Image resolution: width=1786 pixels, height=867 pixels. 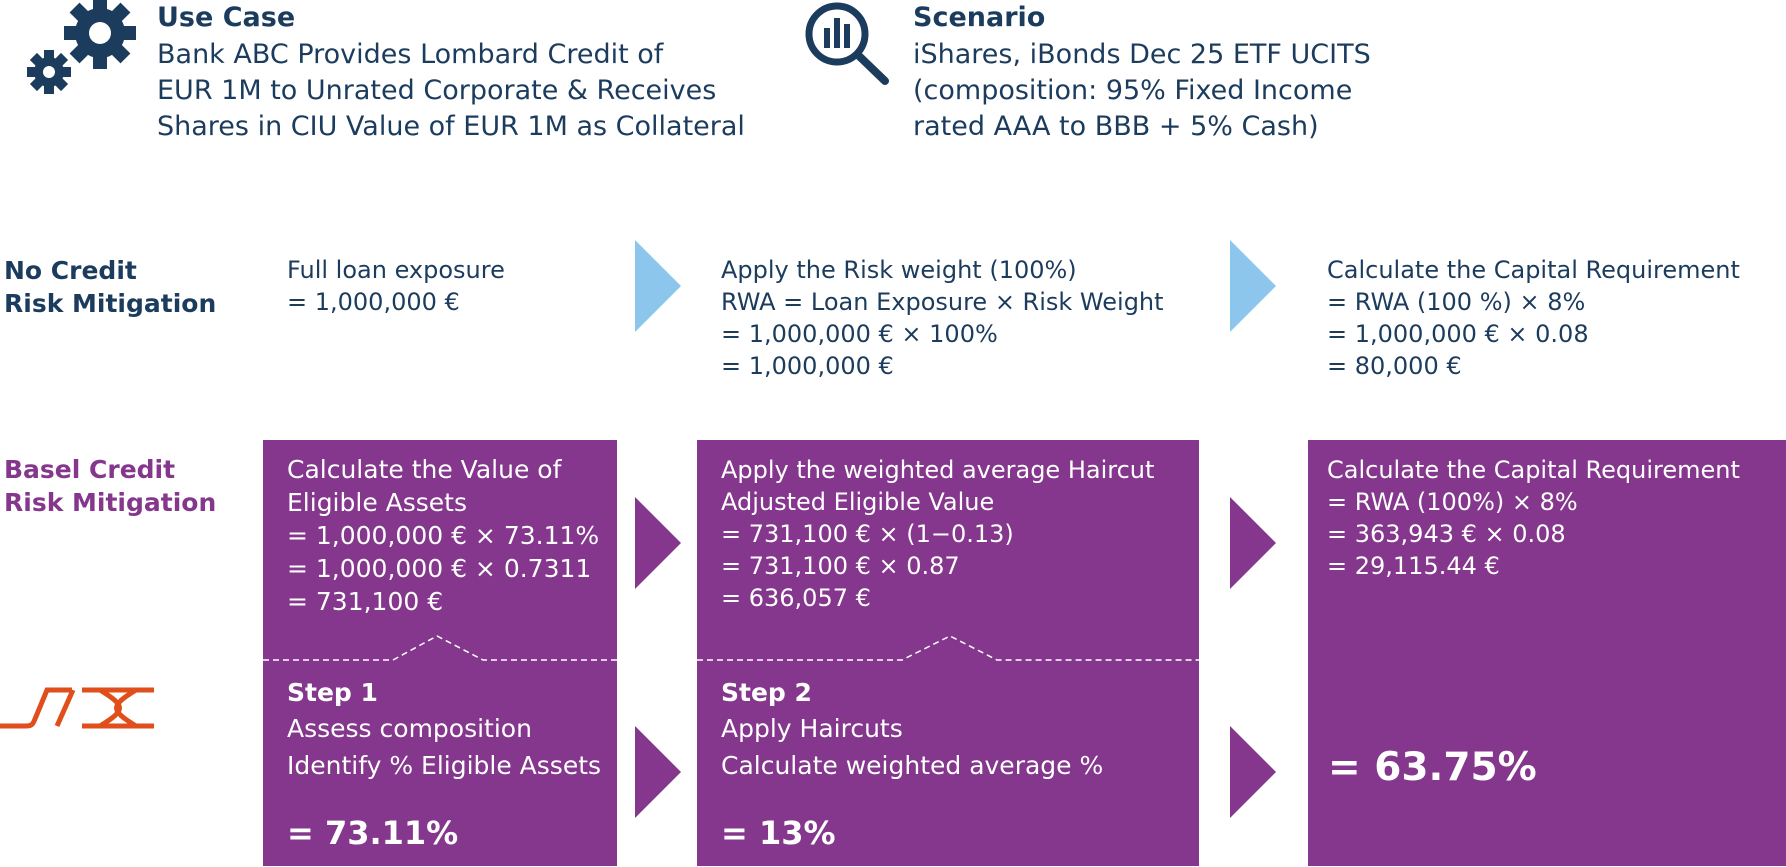 I want to click on basel-col1-line-2: Eligible Assets, so click(x=377, y=502).